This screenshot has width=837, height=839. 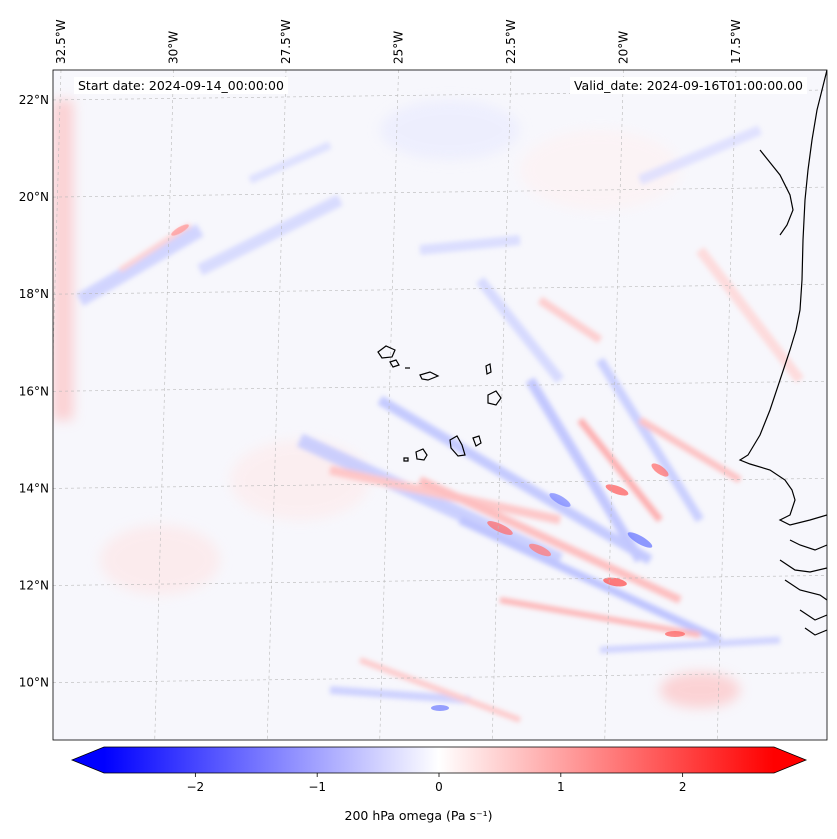 What do you see at coordinates (286, 41) in the screenshot?
I see `longitude-label: 27.5°W` at bounding box center [286, 41].